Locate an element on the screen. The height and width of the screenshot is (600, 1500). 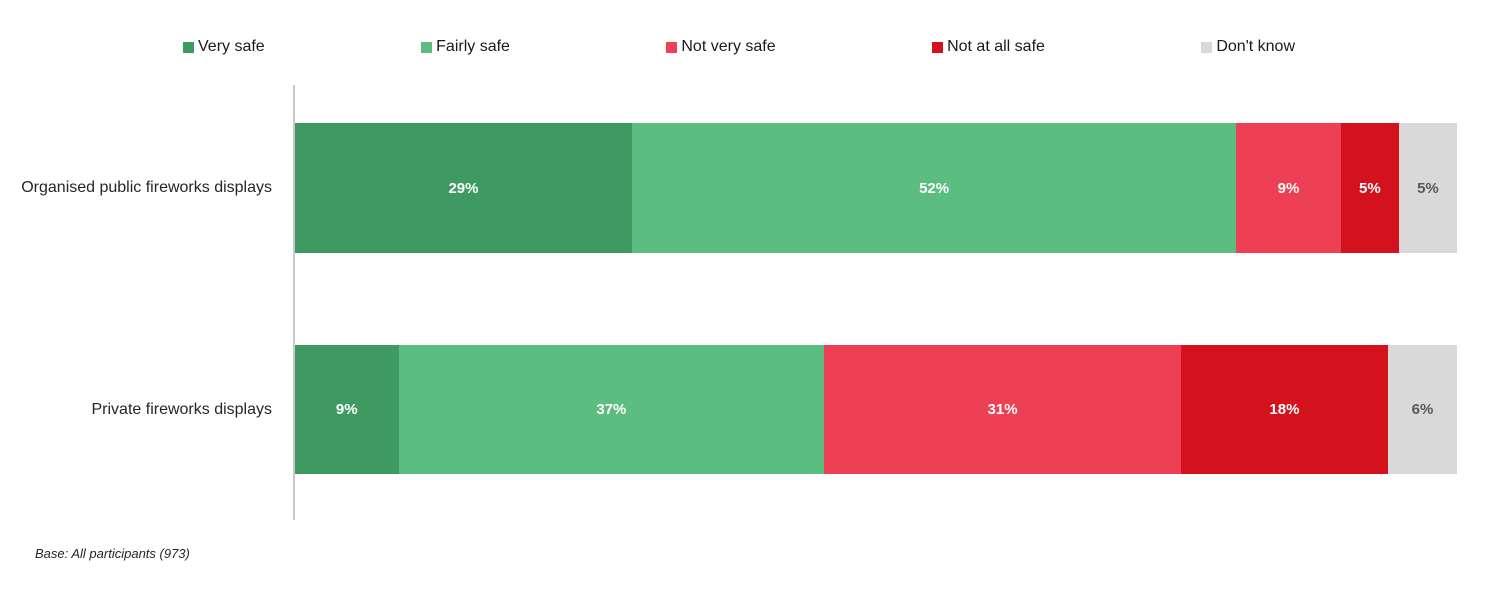
legend-item-not-at-all-safe: Not at all safe is located at coordinates (988, 47).